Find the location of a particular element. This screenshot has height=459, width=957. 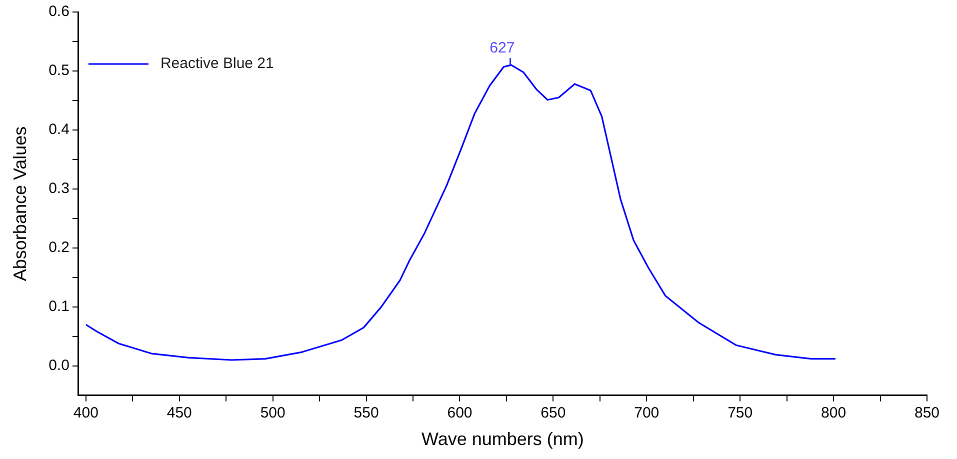

x-axis-title: Wave numbers (nm) is located at coordinates (503, 439).